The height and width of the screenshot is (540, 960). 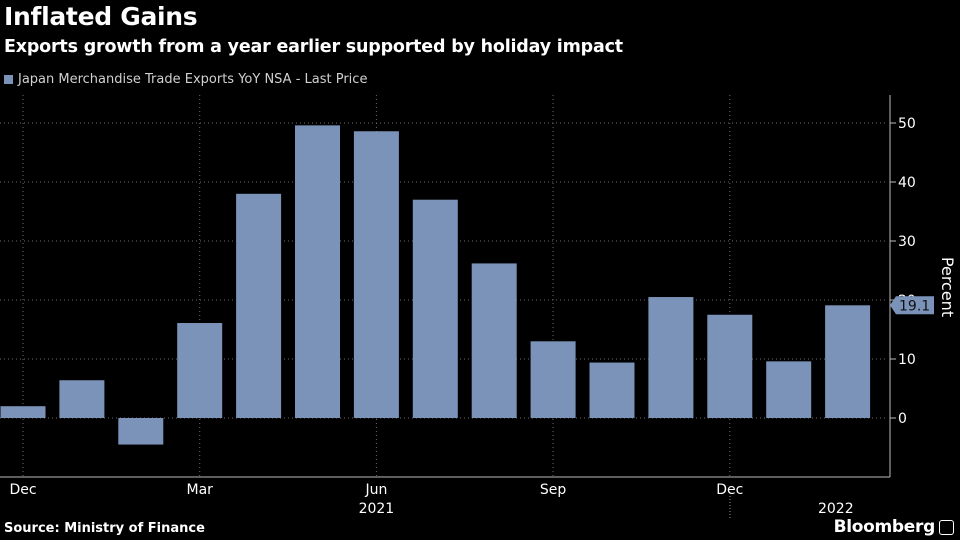 I want to click on y-tick-label: 10, so click(x=907, y=360).